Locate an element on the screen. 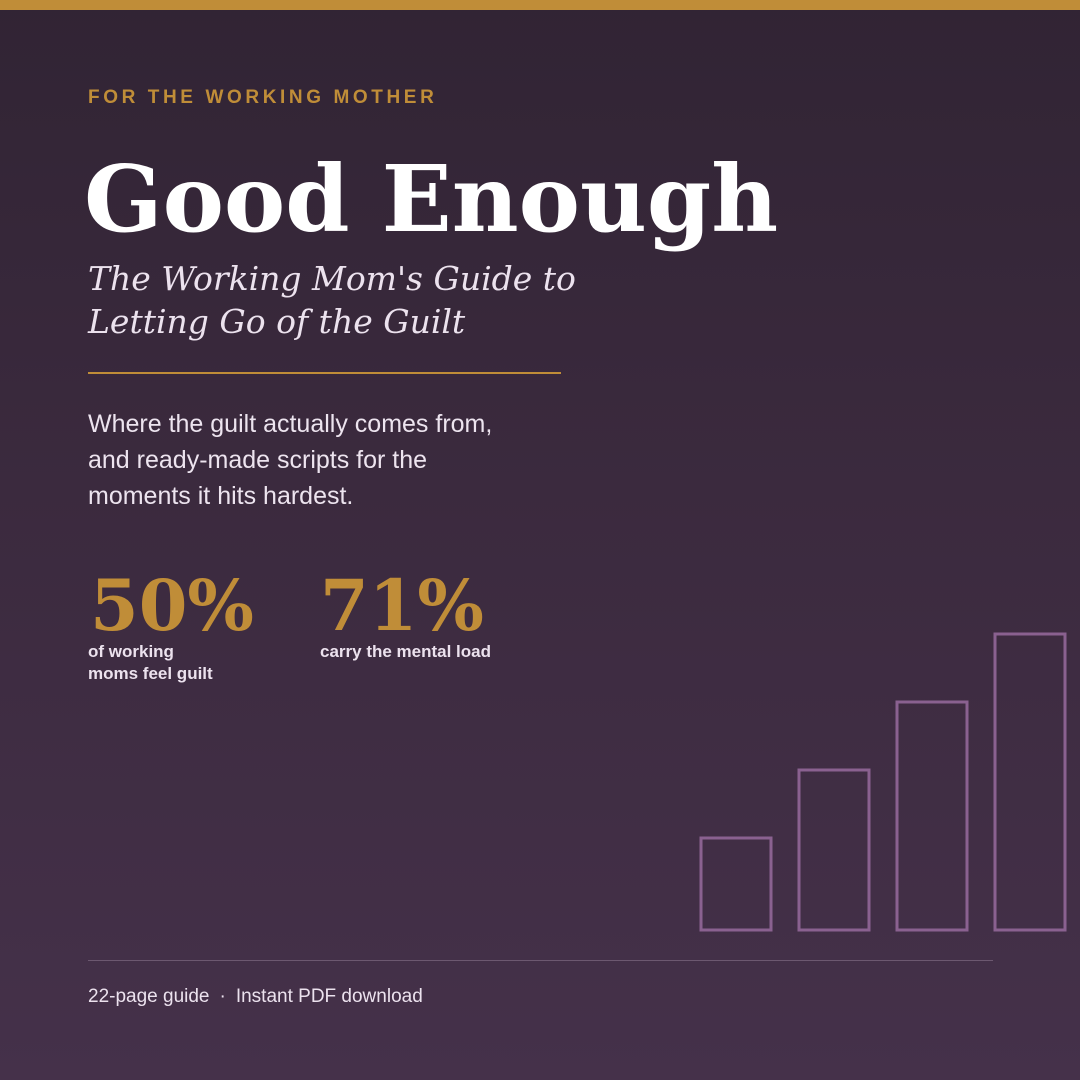 Image resolution: width=1080 pixels, height=1080 pixels. stat-label: of working moms feel guilt is located at coordinates (150, 662).